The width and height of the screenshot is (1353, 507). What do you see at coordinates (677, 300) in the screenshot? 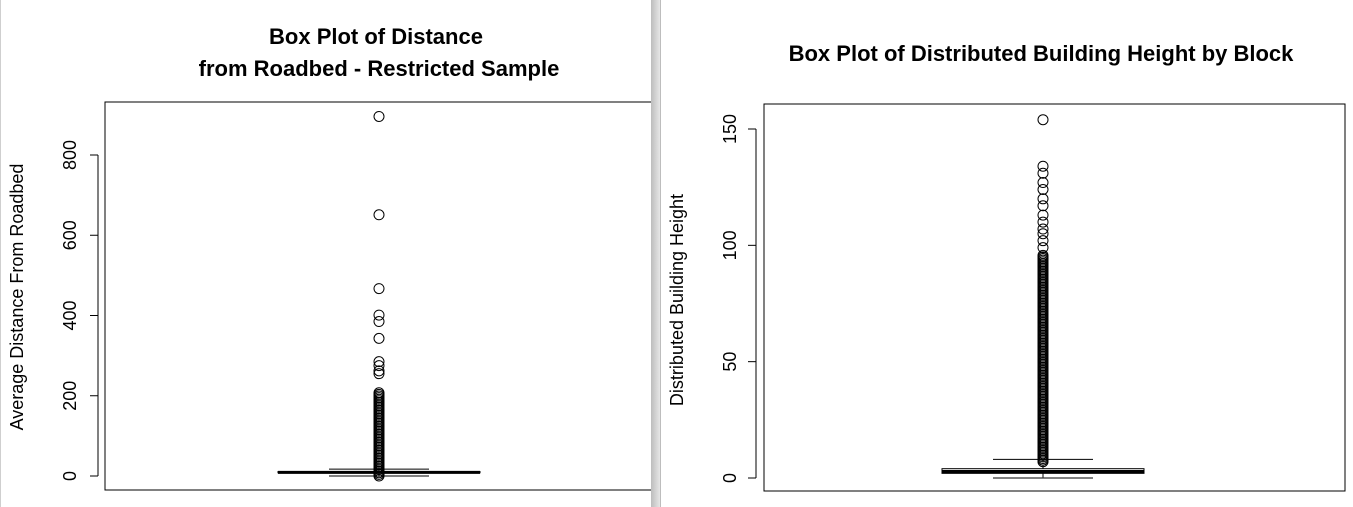
I see `right-chart-y-axis-title: Distributed Building Height` at bounding box center [677, 300].